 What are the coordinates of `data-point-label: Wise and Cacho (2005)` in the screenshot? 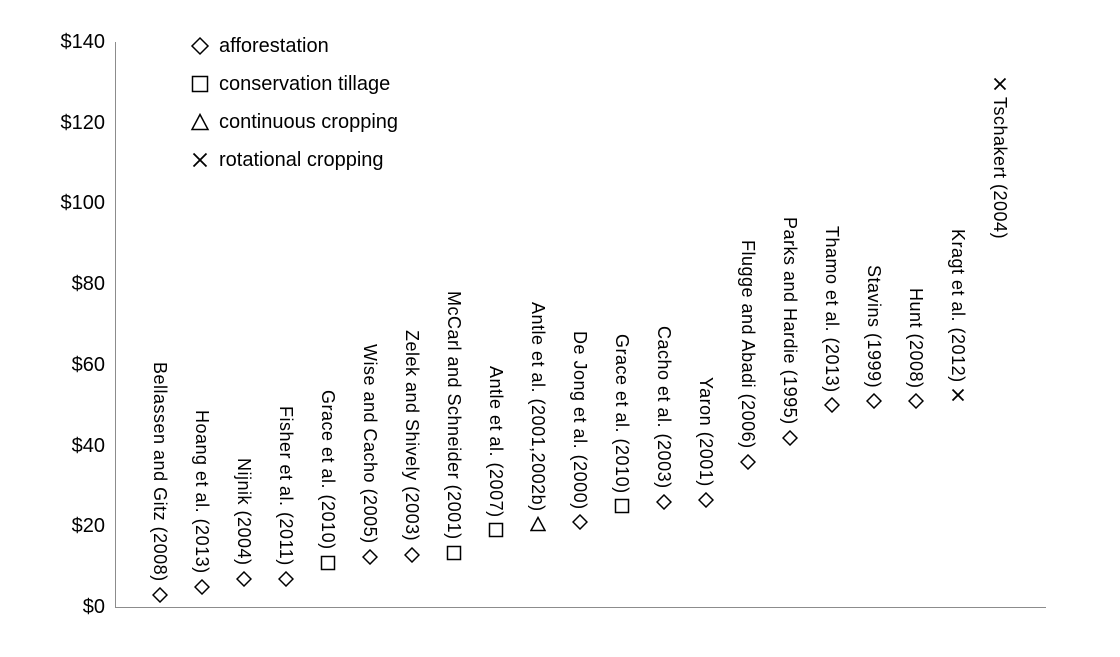 It's located at (370, 443).